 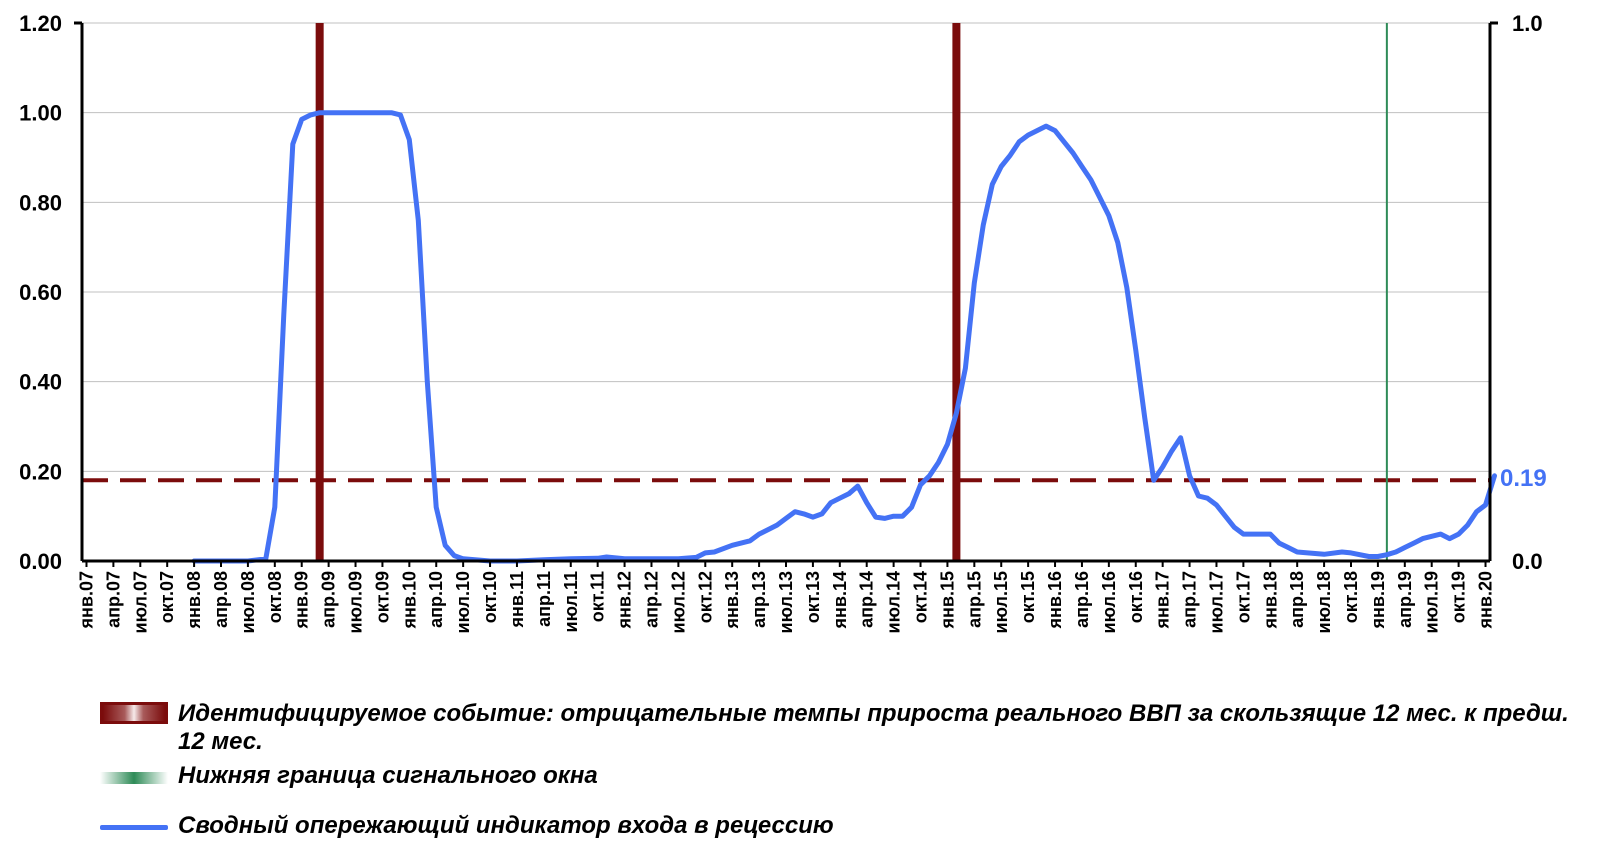 What do you see at coordinates (134, 827) in the screenshot?
I see `indicator-swatch` at bounding box center [134, 827].